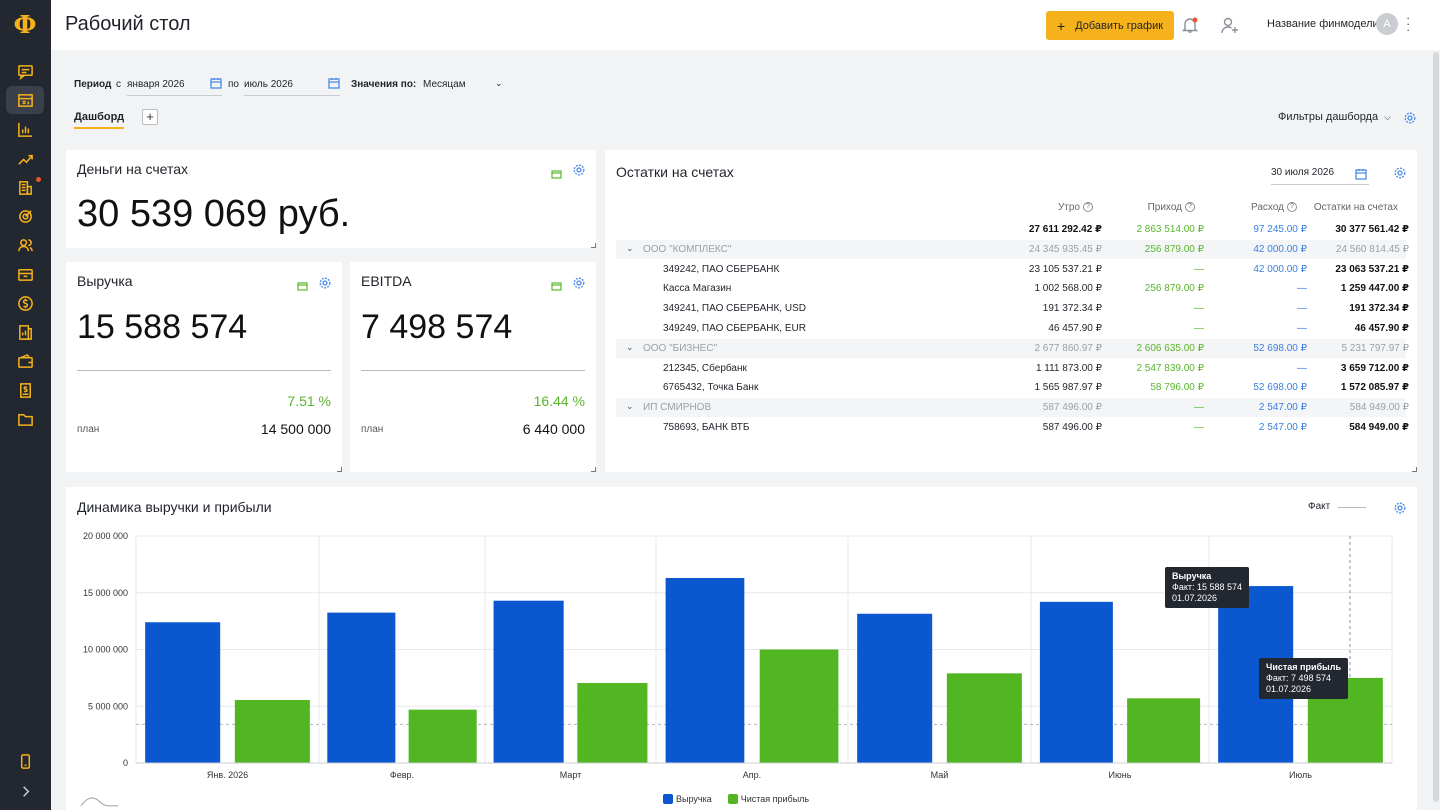 The width and height of the screenshot is (1440, 810). I want to click on col-header-income: Приход?, so click(1155, 207).